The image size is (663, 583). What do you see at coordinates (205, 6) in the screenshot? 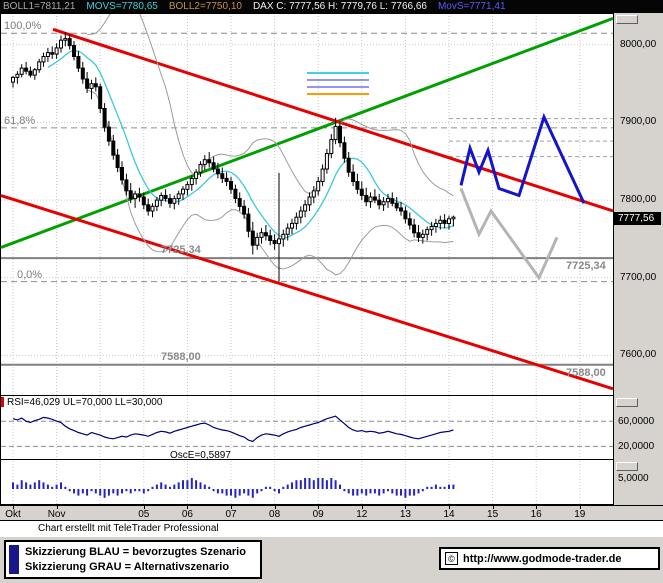
I see `boll2-value-label: BOLL2=7750,10` at bounding box center [205, 6].